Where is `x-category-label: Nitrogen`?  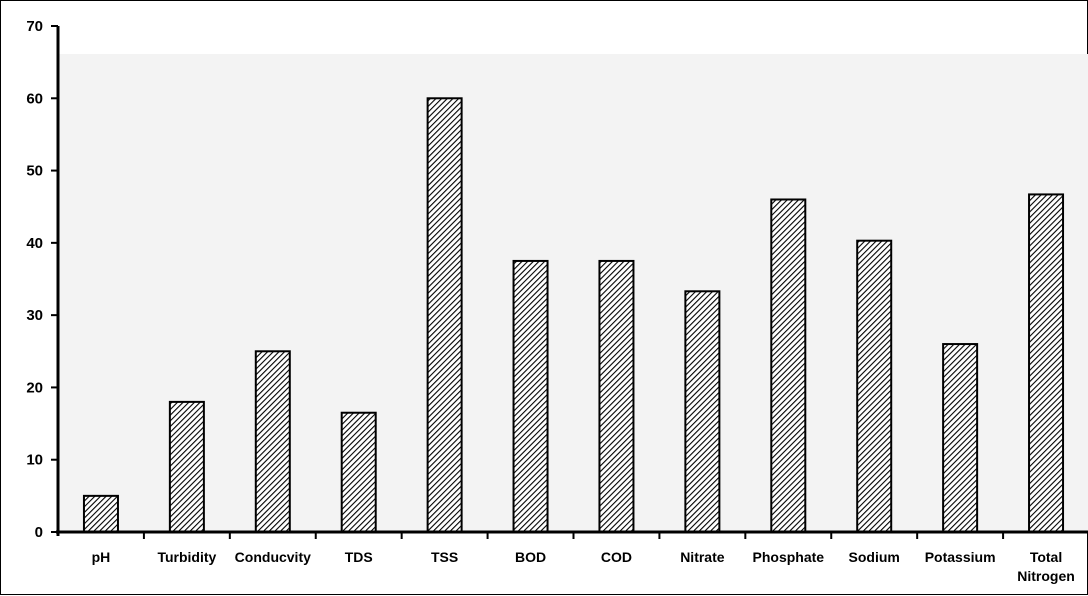
x-category-label: Nitrogen is located at coordinates (1046, 576).